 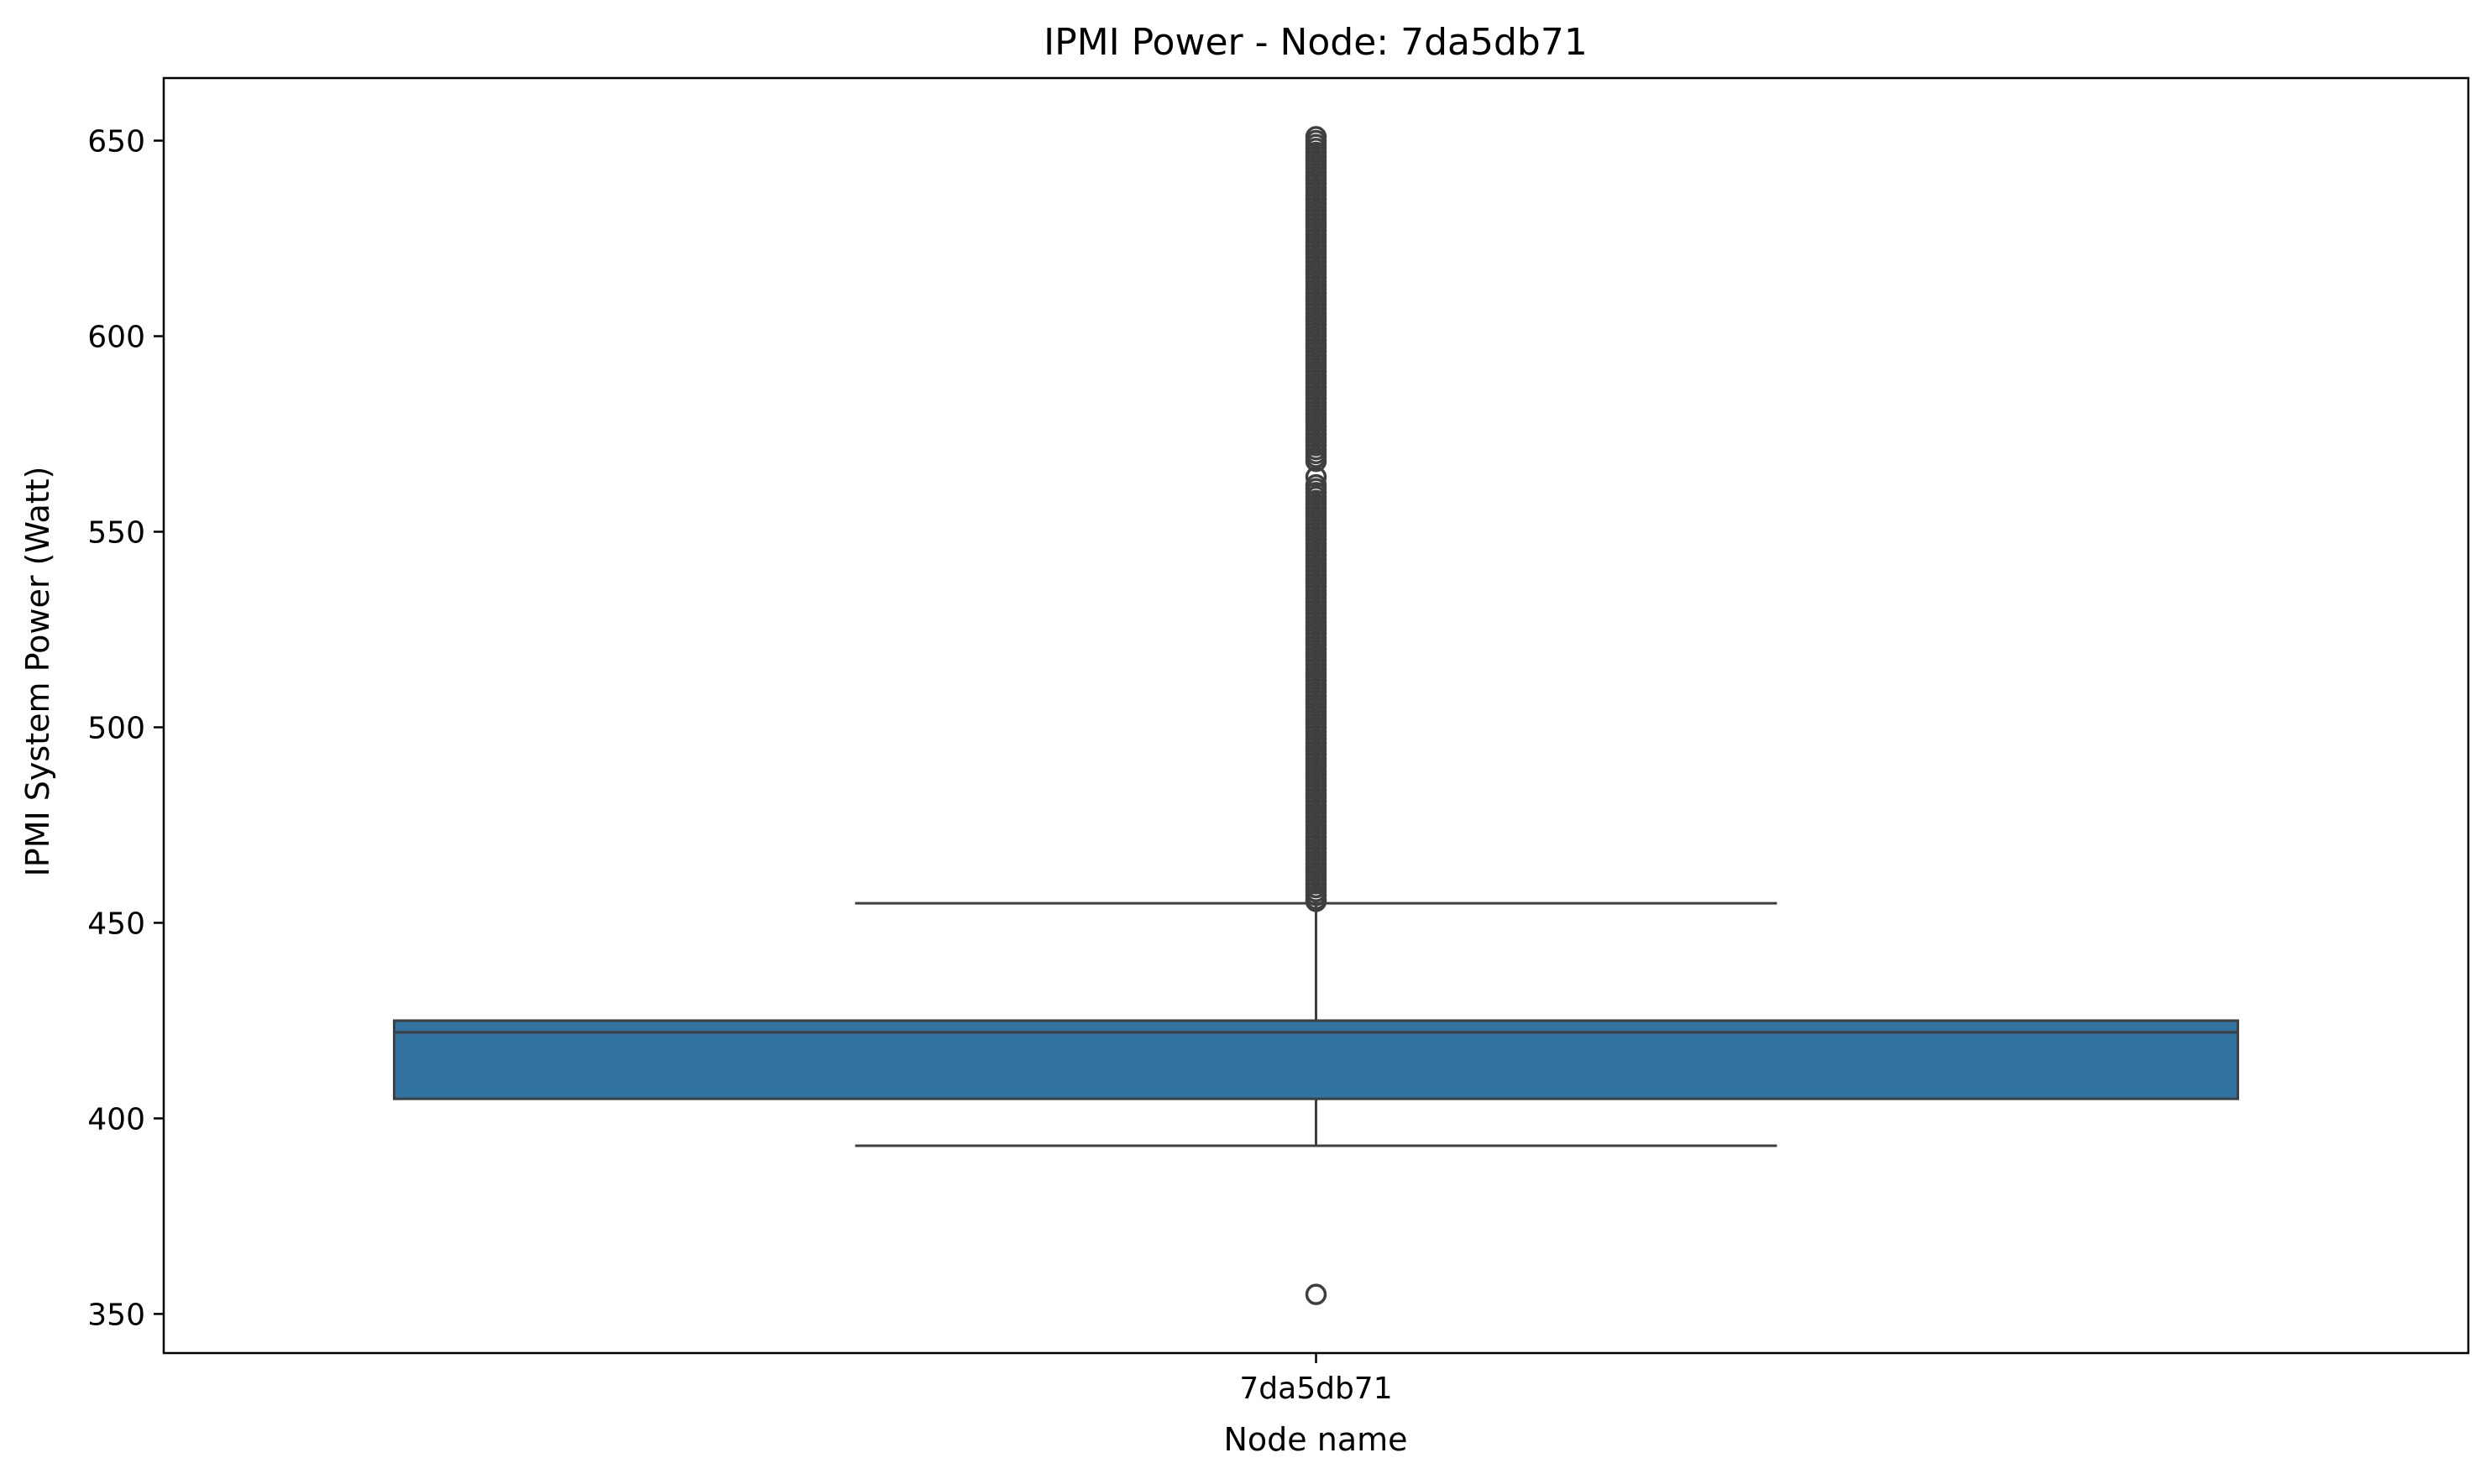 What do you see at coordinates (1316, 1059) in the screenshot?
I see `iqr-box` at bounding box center [1316, 1059].